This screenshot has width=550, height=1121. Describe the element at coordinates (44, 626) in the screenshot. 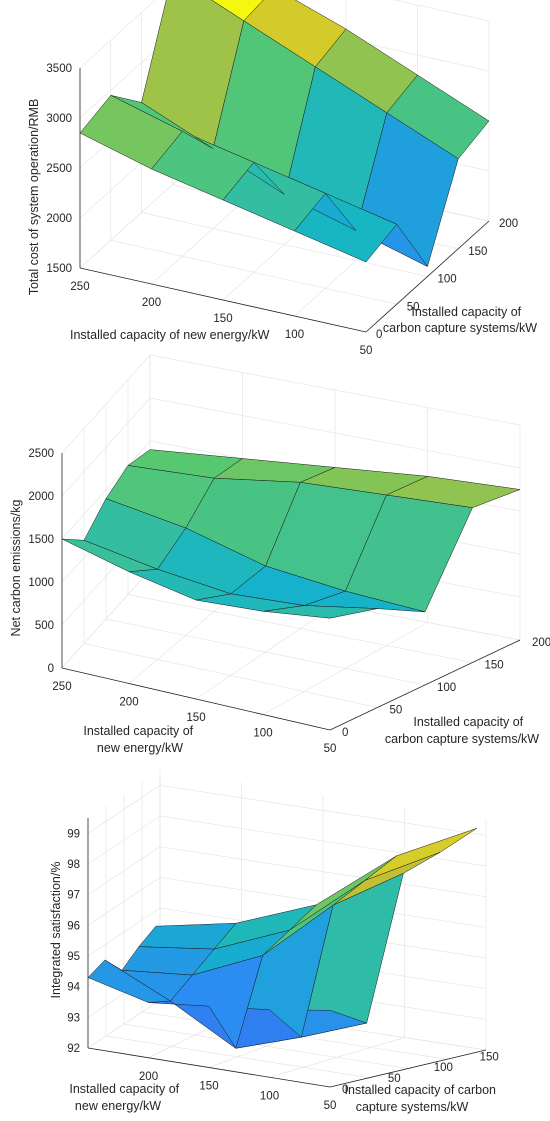

I see `z-tick-label: 500` at that location.